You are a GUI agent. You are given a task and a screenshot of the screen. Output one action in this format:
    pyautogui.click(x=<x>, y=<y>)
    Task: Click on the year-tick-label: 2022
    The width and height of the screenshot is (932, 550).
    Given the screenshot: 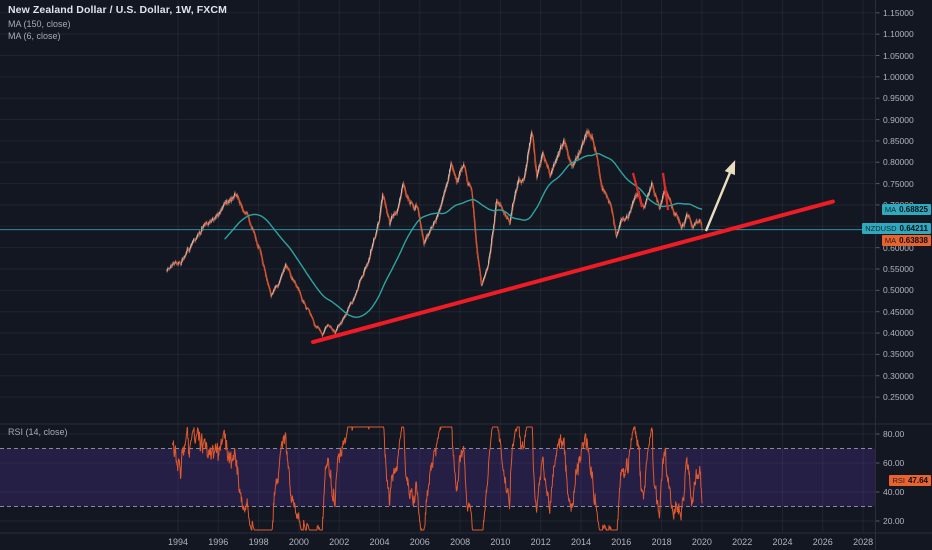 What is the action you would take?
    pyautogui.click(x=742, y=542)
    